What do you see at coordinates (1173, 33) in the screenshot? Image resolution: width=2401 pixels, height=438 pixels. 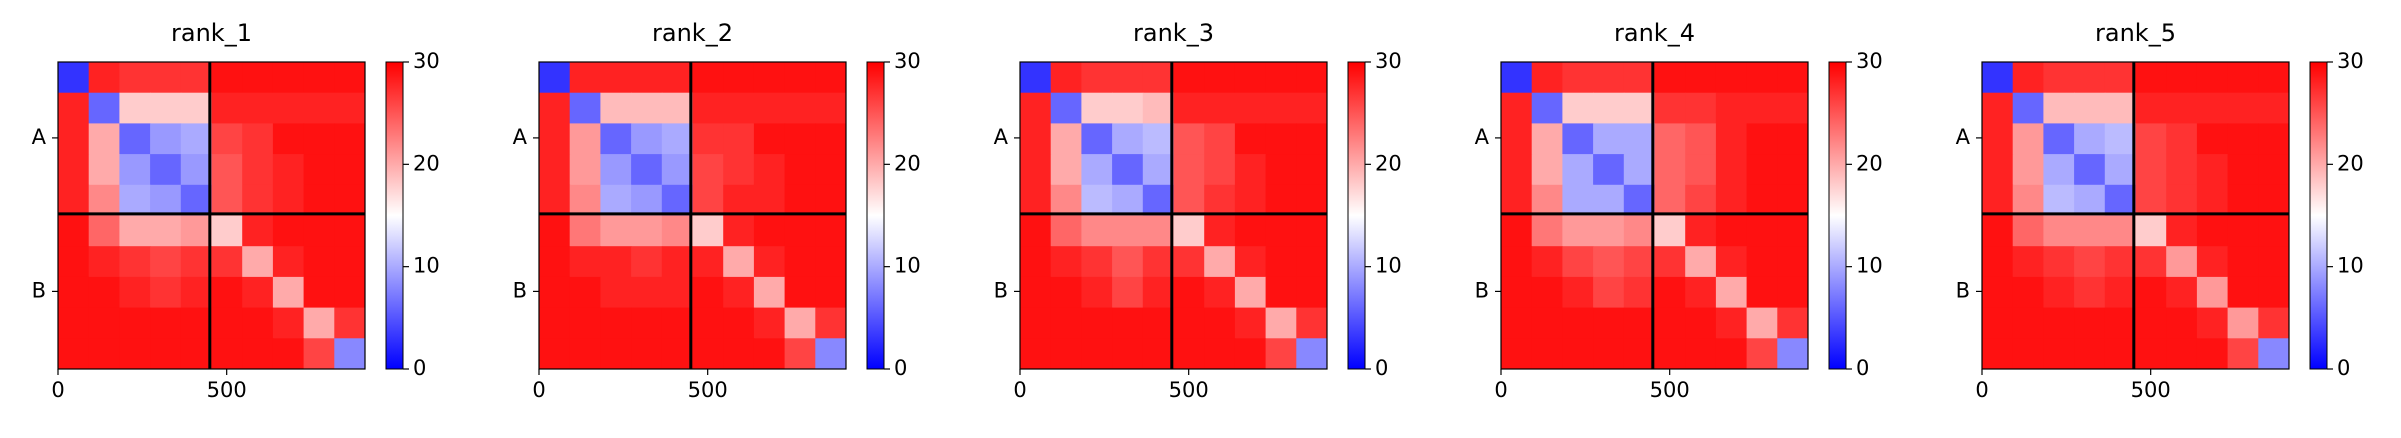 I see `panel-title: rank_3` at bounding box center [1173, 33].